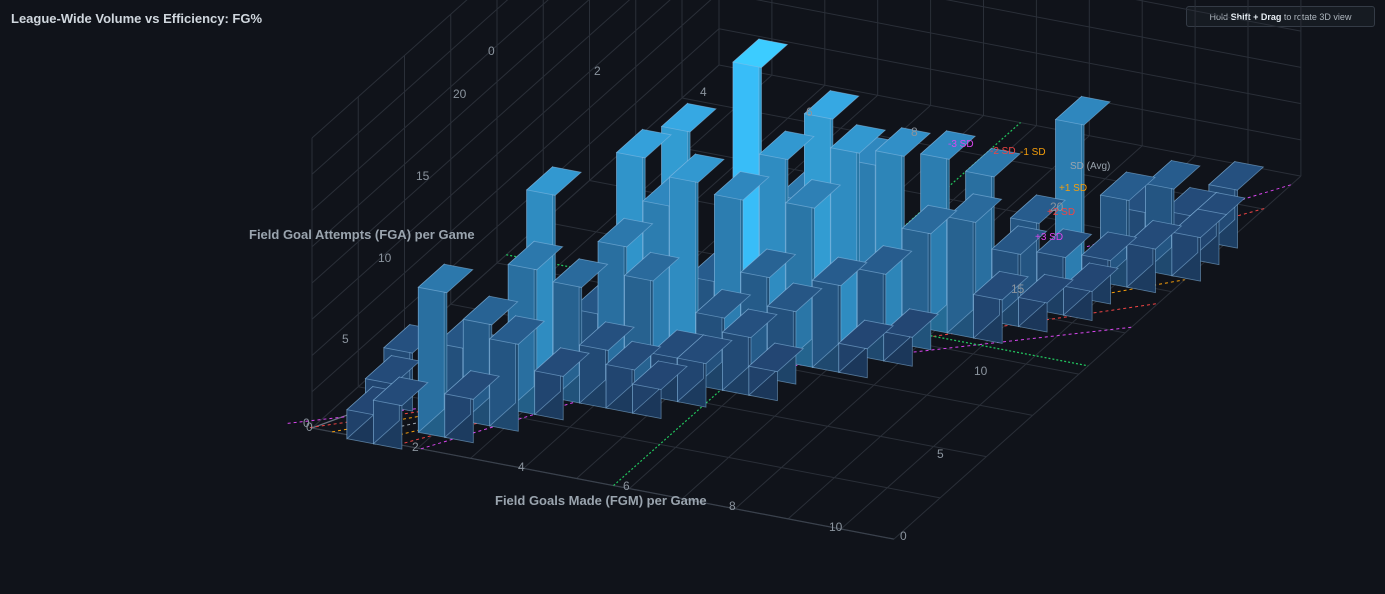  What do you see at coordinates (1057, 207) in the screenshot?
I see `y-tick: 20` at bounding box center [1057, 207].